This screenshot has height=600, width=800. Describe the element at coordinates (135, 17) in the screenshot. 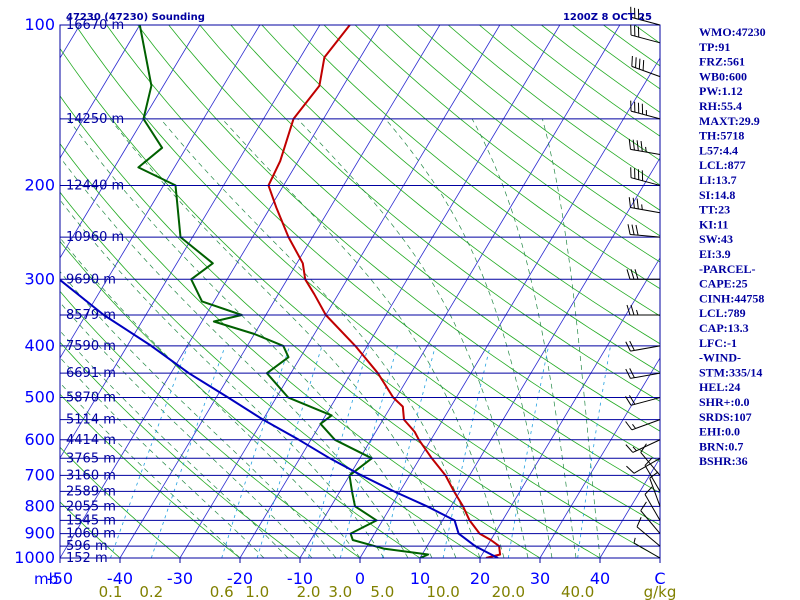

I see `station-title: 47230 (47230) Sounding` at that location.